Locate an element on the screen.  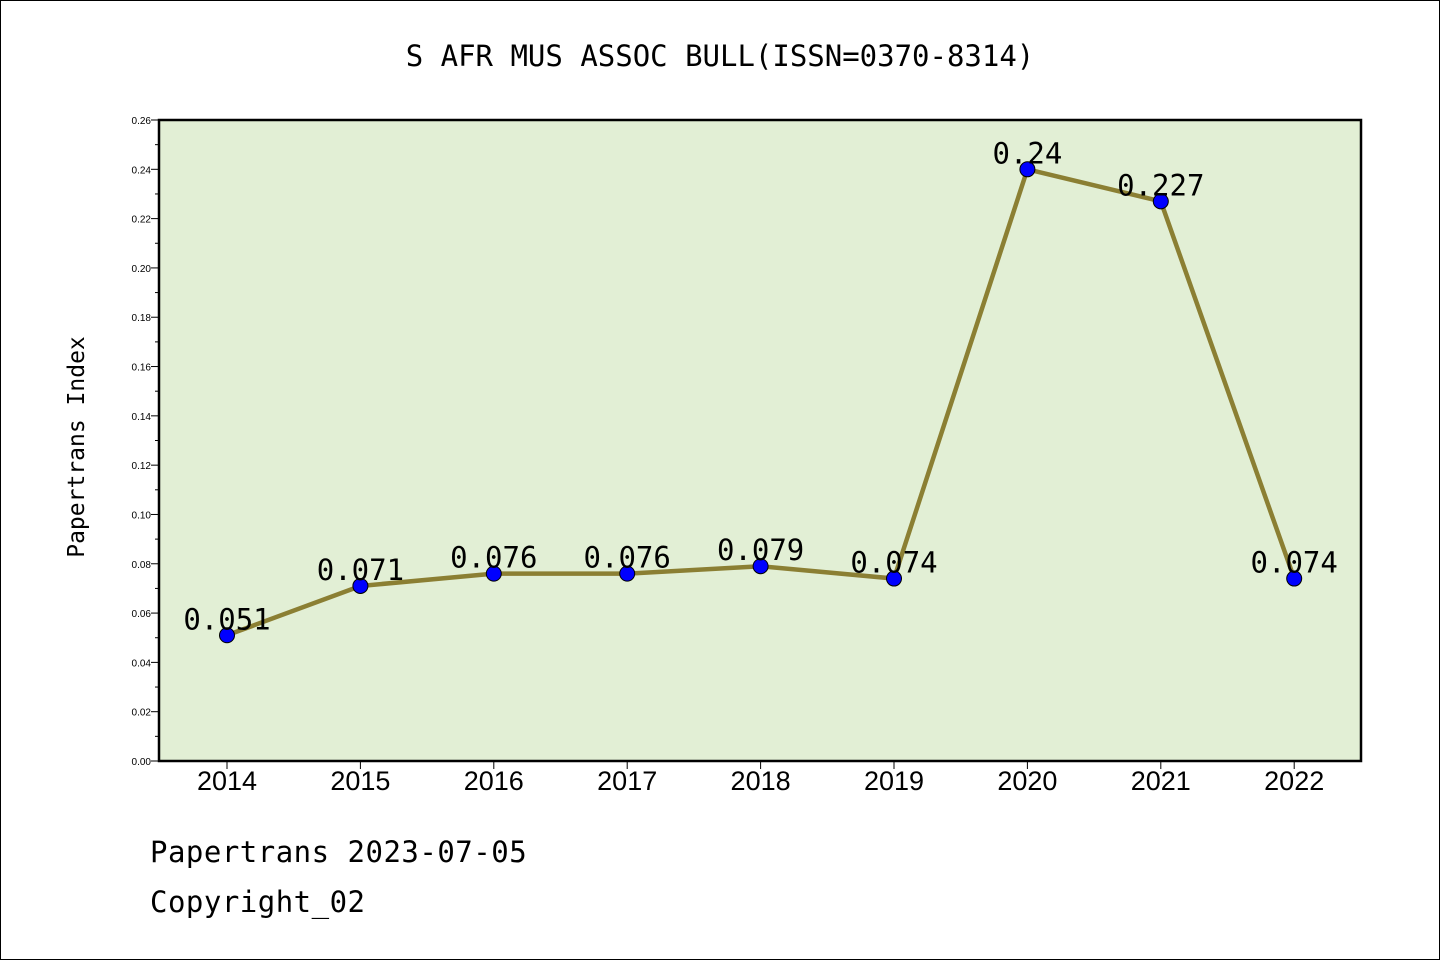
y-tick-label: 0.14 is located at coordinates (142, 417).